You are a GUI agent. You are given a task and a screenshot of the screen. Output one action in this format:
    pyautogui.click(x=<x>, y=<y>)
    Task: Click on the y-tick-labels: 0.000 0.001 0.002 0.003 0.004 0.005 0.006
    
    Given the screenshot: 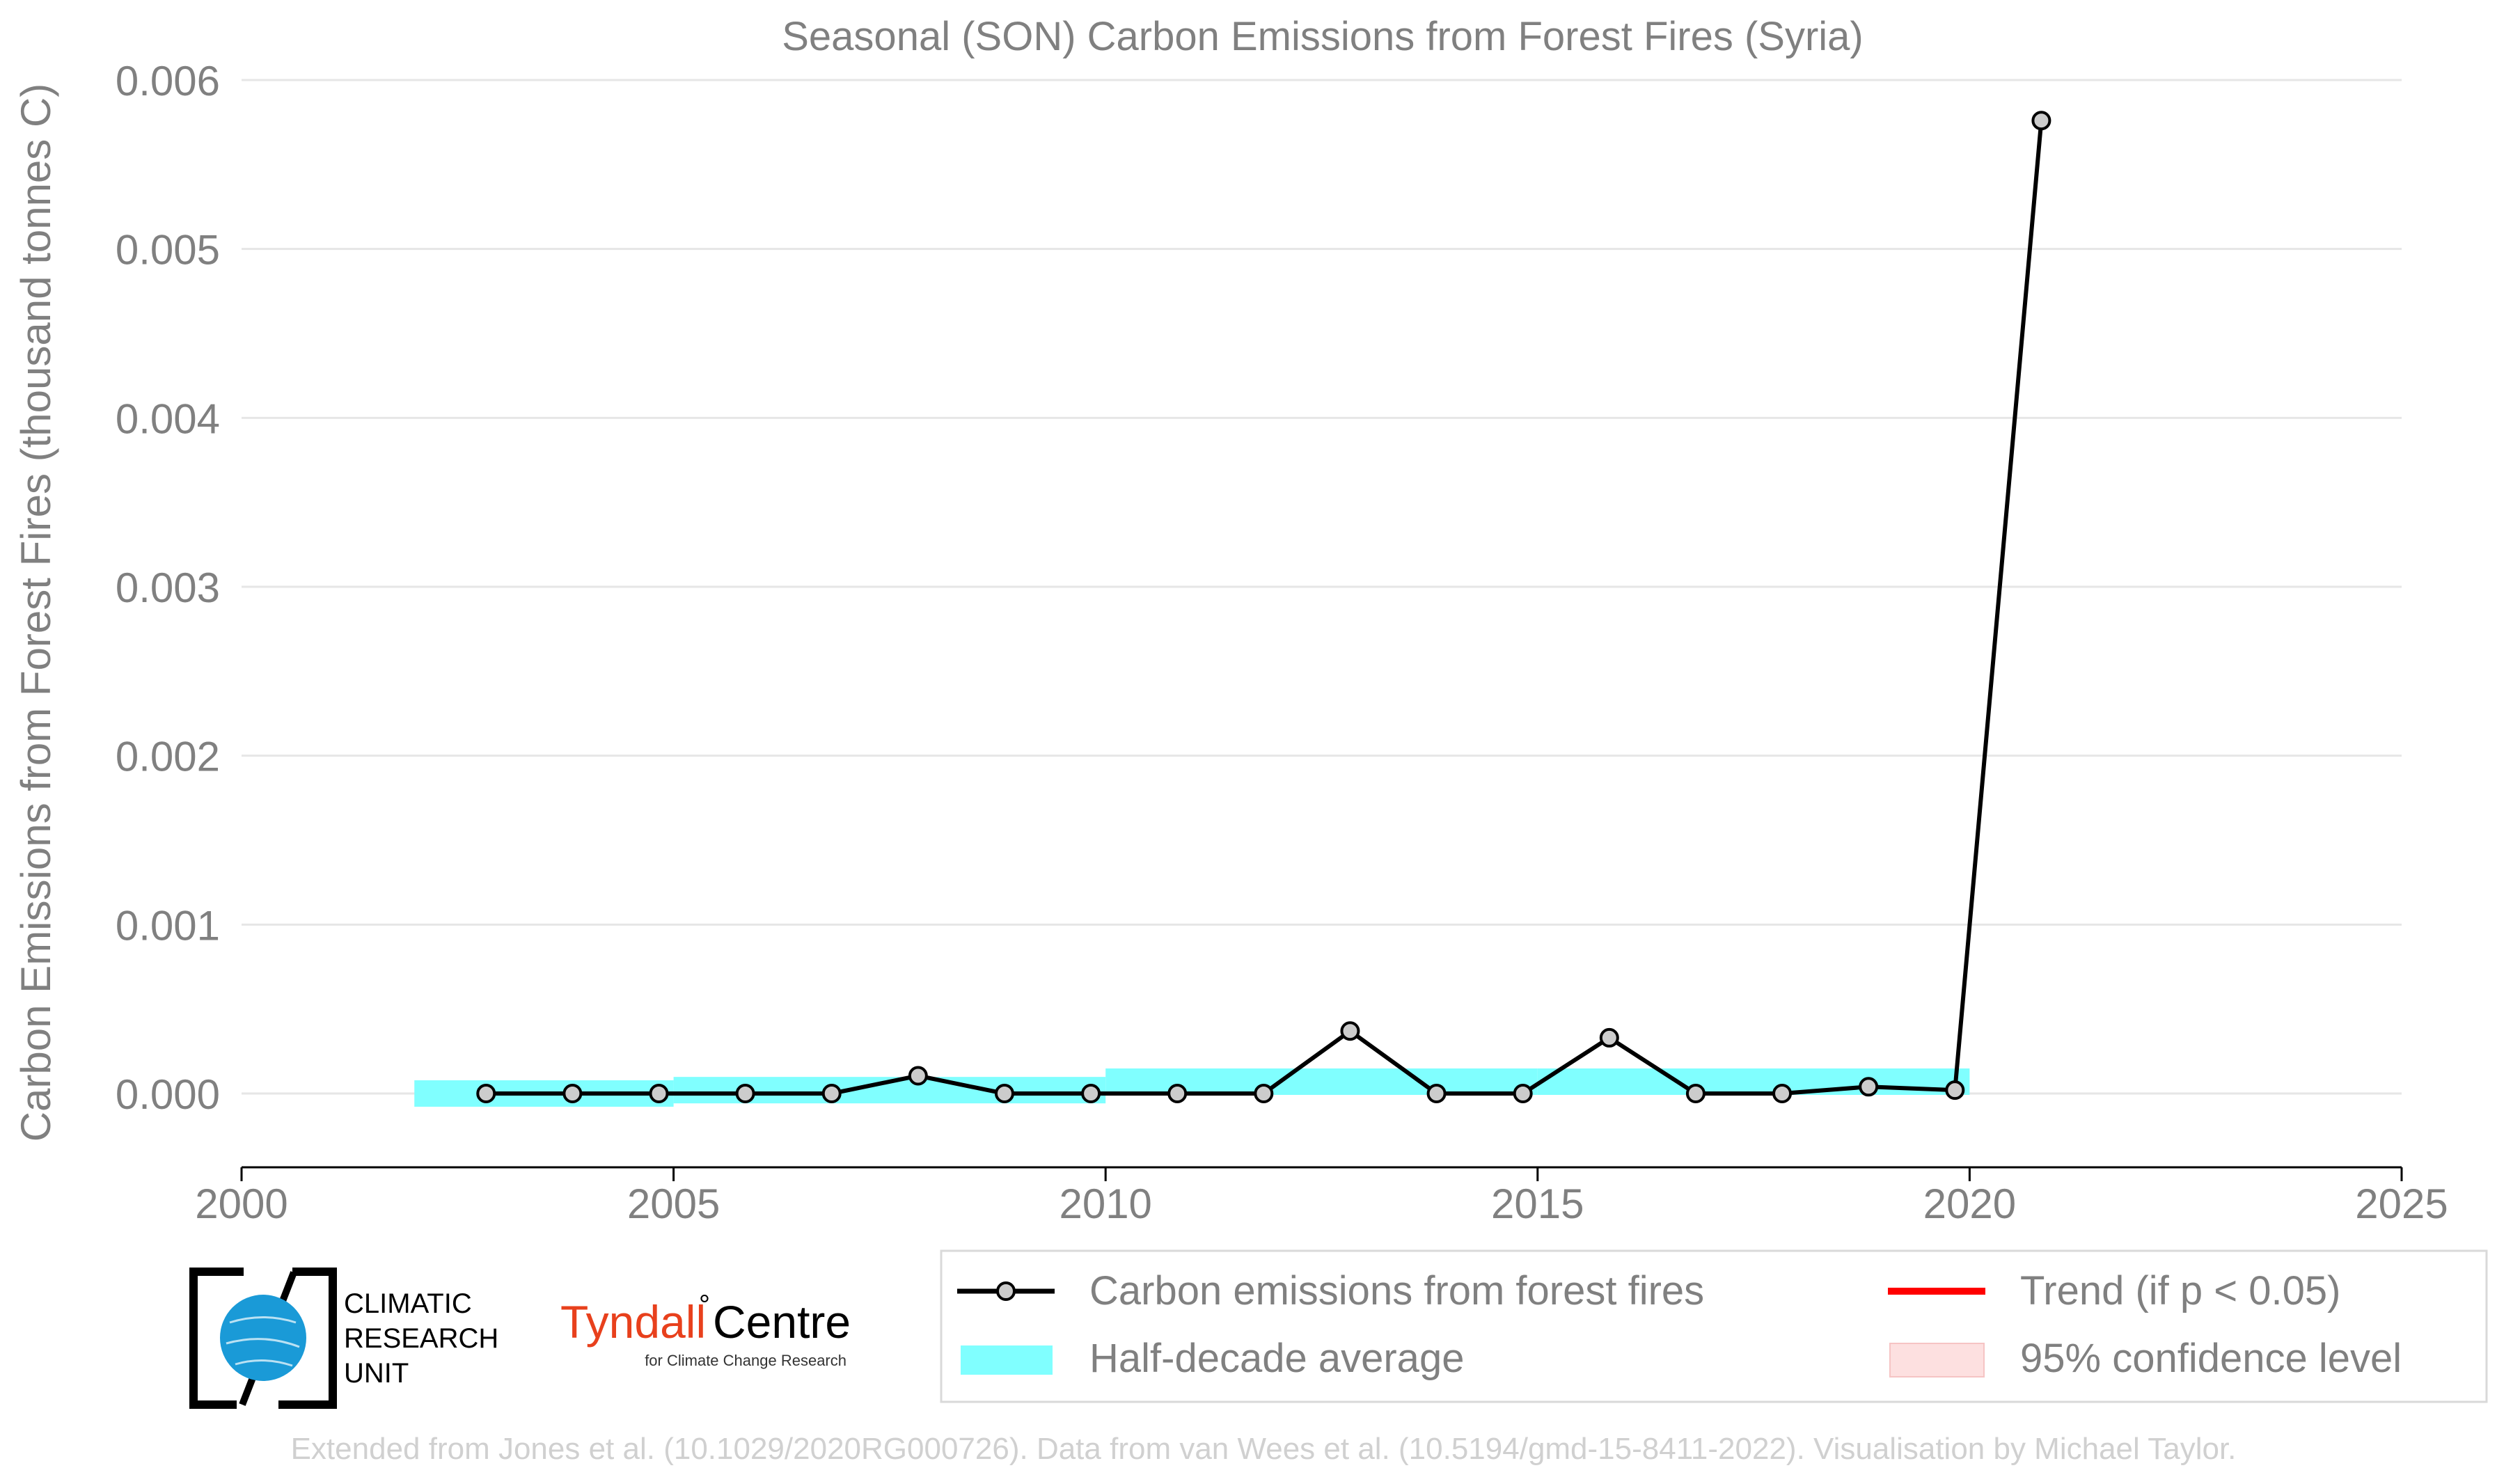 What is the action you would take?
    pyautogui.click(x=168, y=588)
    